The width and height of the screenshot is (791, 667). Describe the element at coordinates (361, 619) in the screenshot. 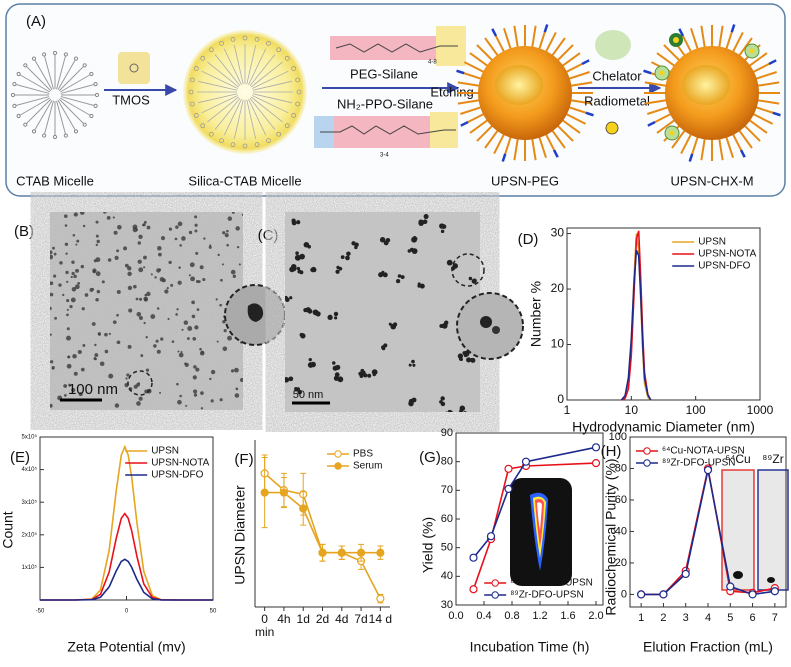

I see `x-tick-label: 7d` at that location.